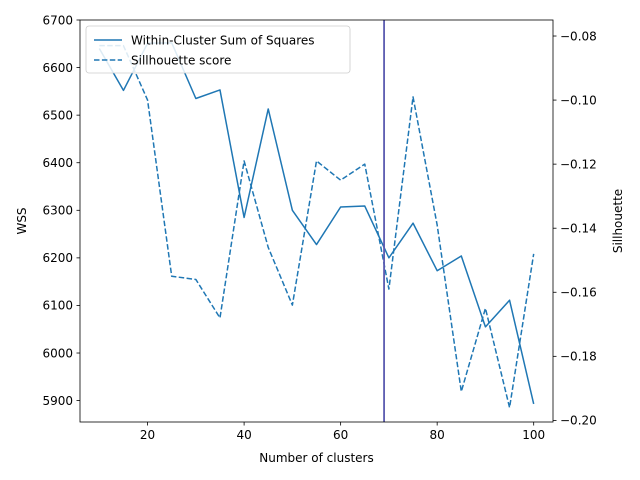 The image size is (640, 480). Describe the element at coordinates (223, 40) in the screenshot. I see `legend-label: Within-Cluster Sum of Squares` at that location.